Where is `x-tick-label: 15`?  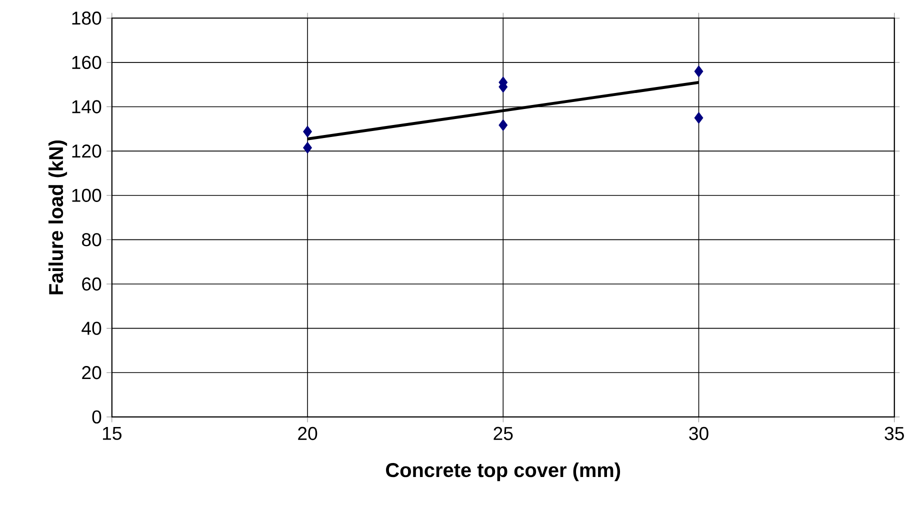 x-tick-label: 15 is located at coordinates (112, 433).